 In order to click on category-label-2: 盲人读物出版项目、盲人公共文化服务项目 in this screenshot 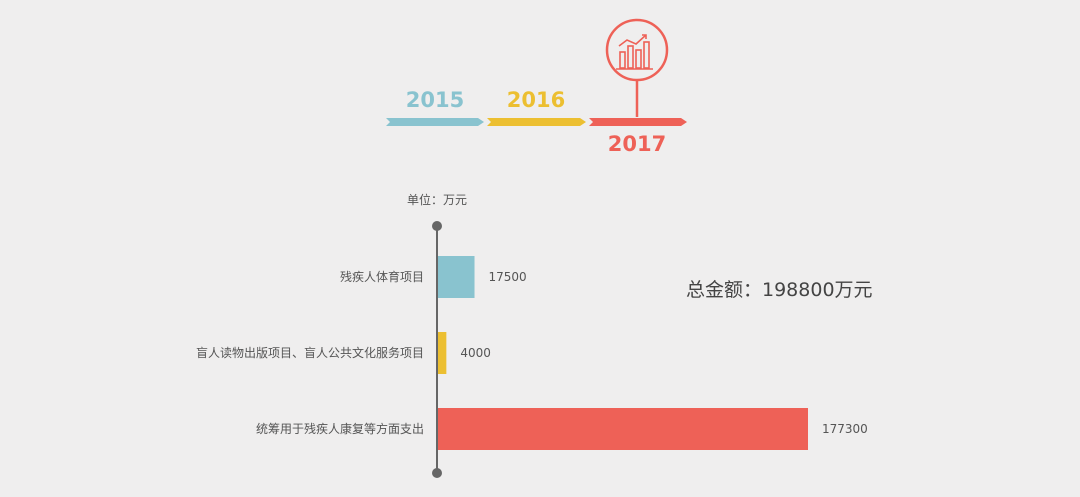, I will do `click(310, 352)`.